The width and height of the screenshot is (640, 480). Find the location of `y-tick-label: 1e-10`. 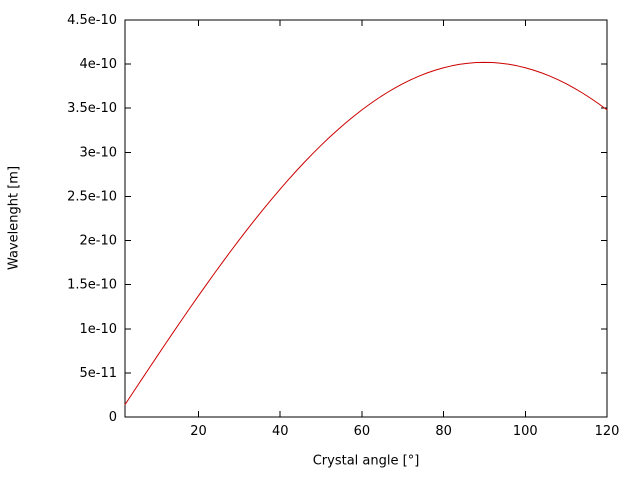

y-tick-label: 1e-10 is located at coordinates (98, 329).